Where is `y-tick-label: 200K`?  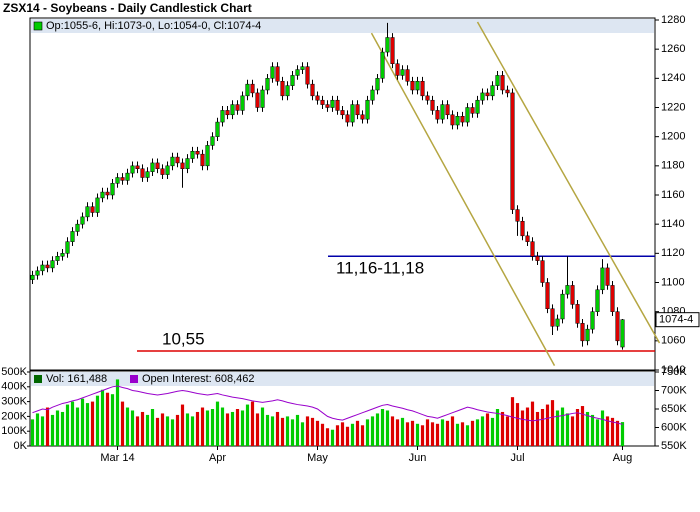
y-tick-label: 200K is located at coordinates (14, 416).